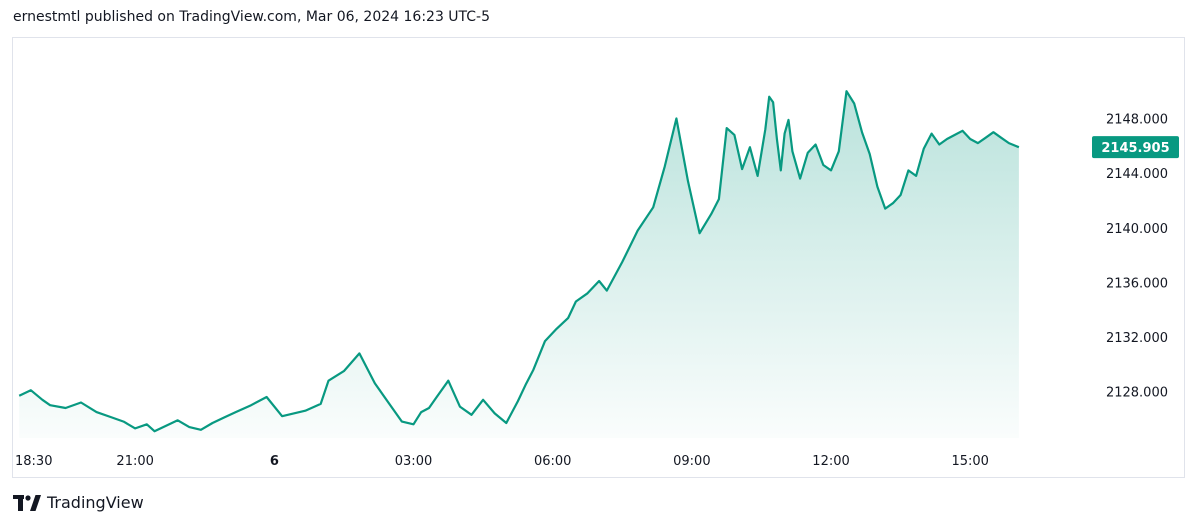 Image resolution: width=1200 pixels, height=527 pixels. What do you see at coordinates (1137, 283) in the screenshot?
I see `y-tick-label: 2136.000` at bounding box center [1137, 283].